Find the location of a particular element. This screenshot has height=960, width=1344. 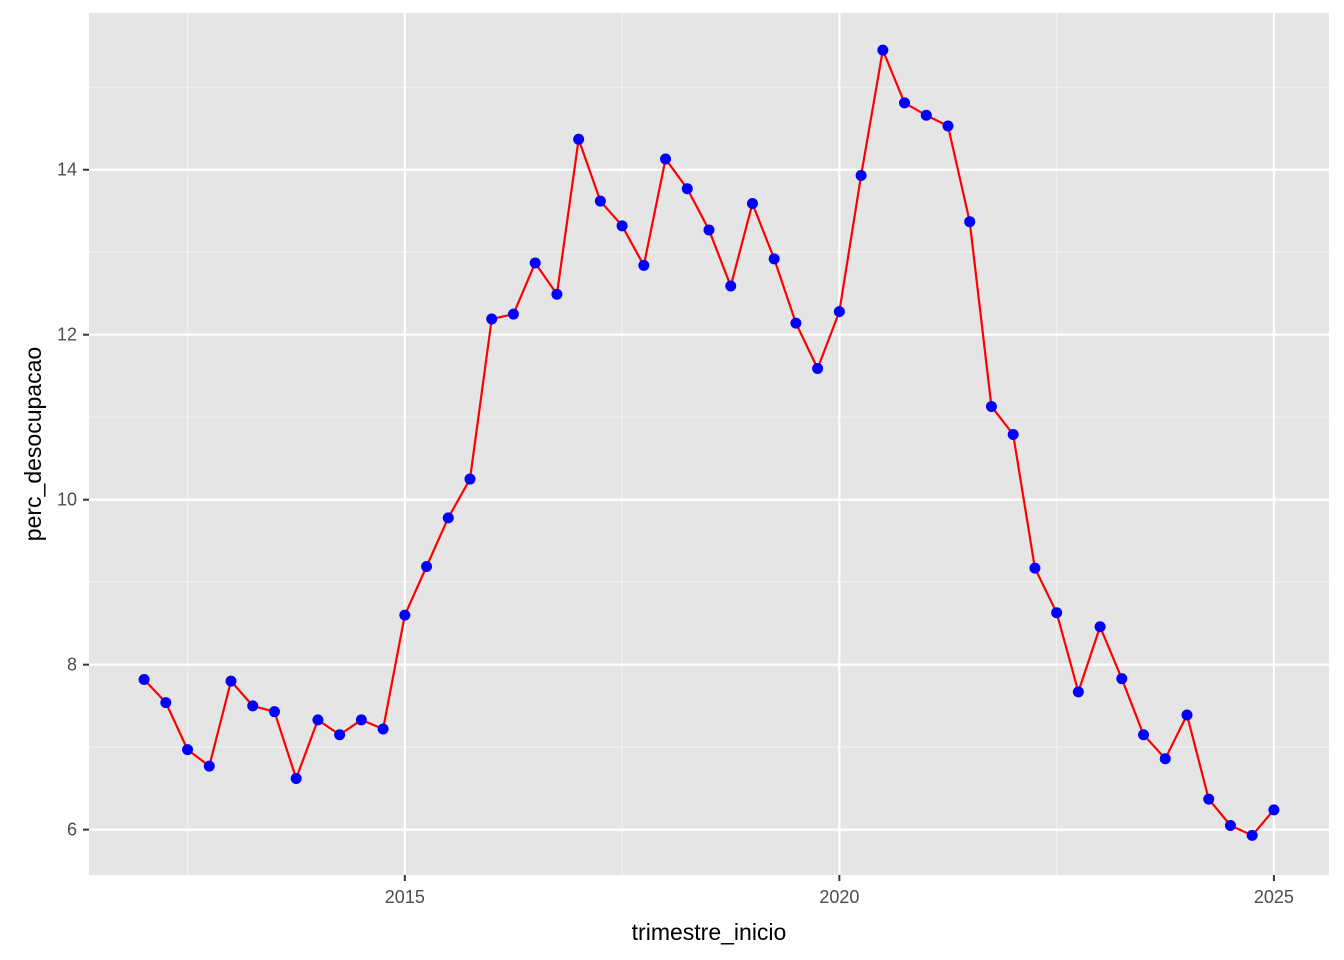

y-tick-label: 6 is located at coordinates (72, 830).